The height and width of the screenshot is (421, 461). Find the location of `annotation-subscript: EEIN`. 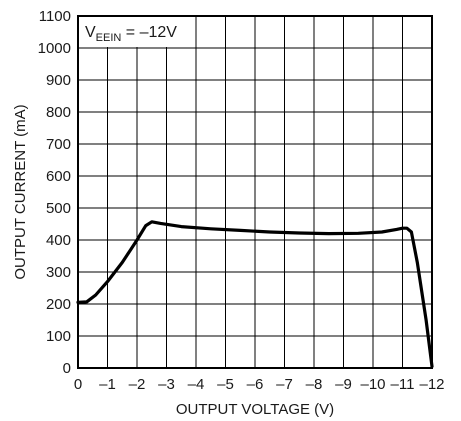

annotation-subscript: EEIN is located at coordinates (109, 38).